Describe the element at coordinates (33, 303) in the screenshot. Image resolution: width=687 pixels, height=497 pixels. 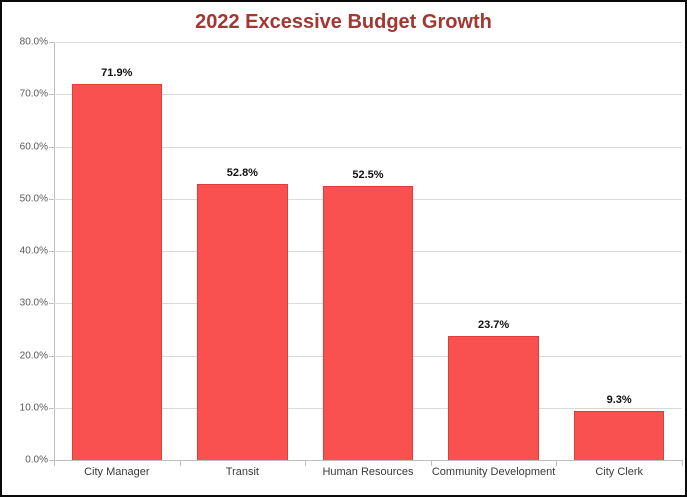
I see `y-axis-tick-label: 30.0%` at that location.